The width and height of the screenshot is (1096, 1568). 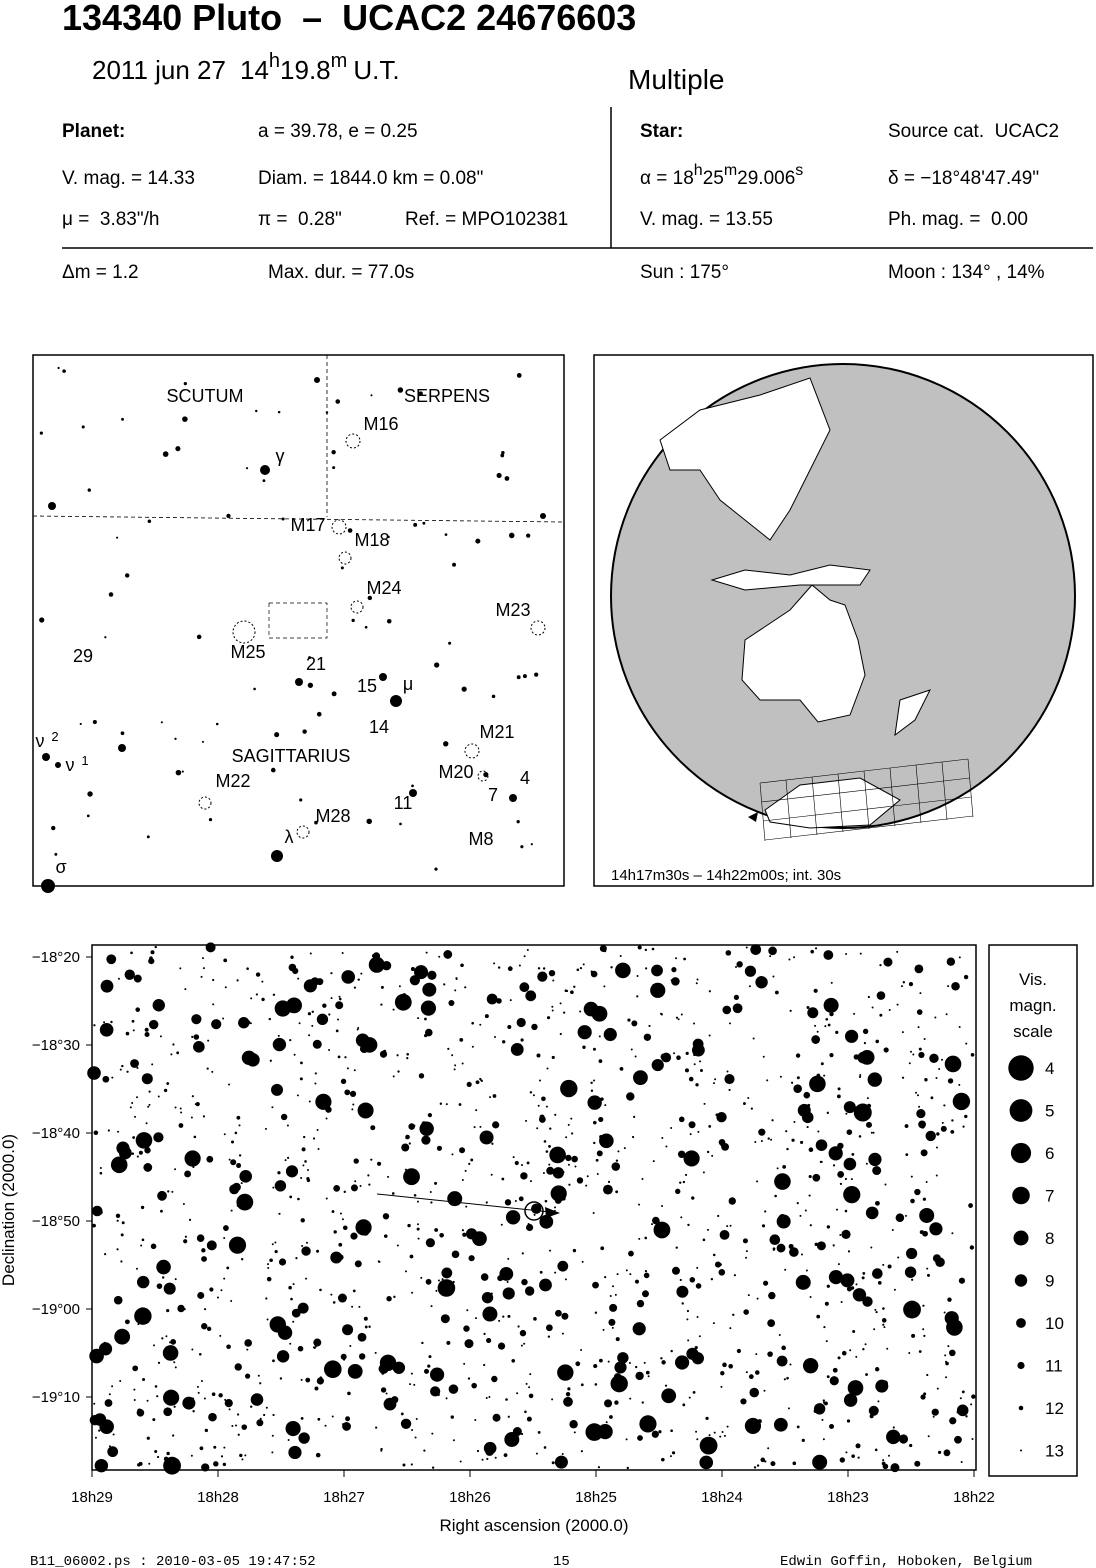 I want to click on legend-title: Vis., so click(x=1033, y=979).